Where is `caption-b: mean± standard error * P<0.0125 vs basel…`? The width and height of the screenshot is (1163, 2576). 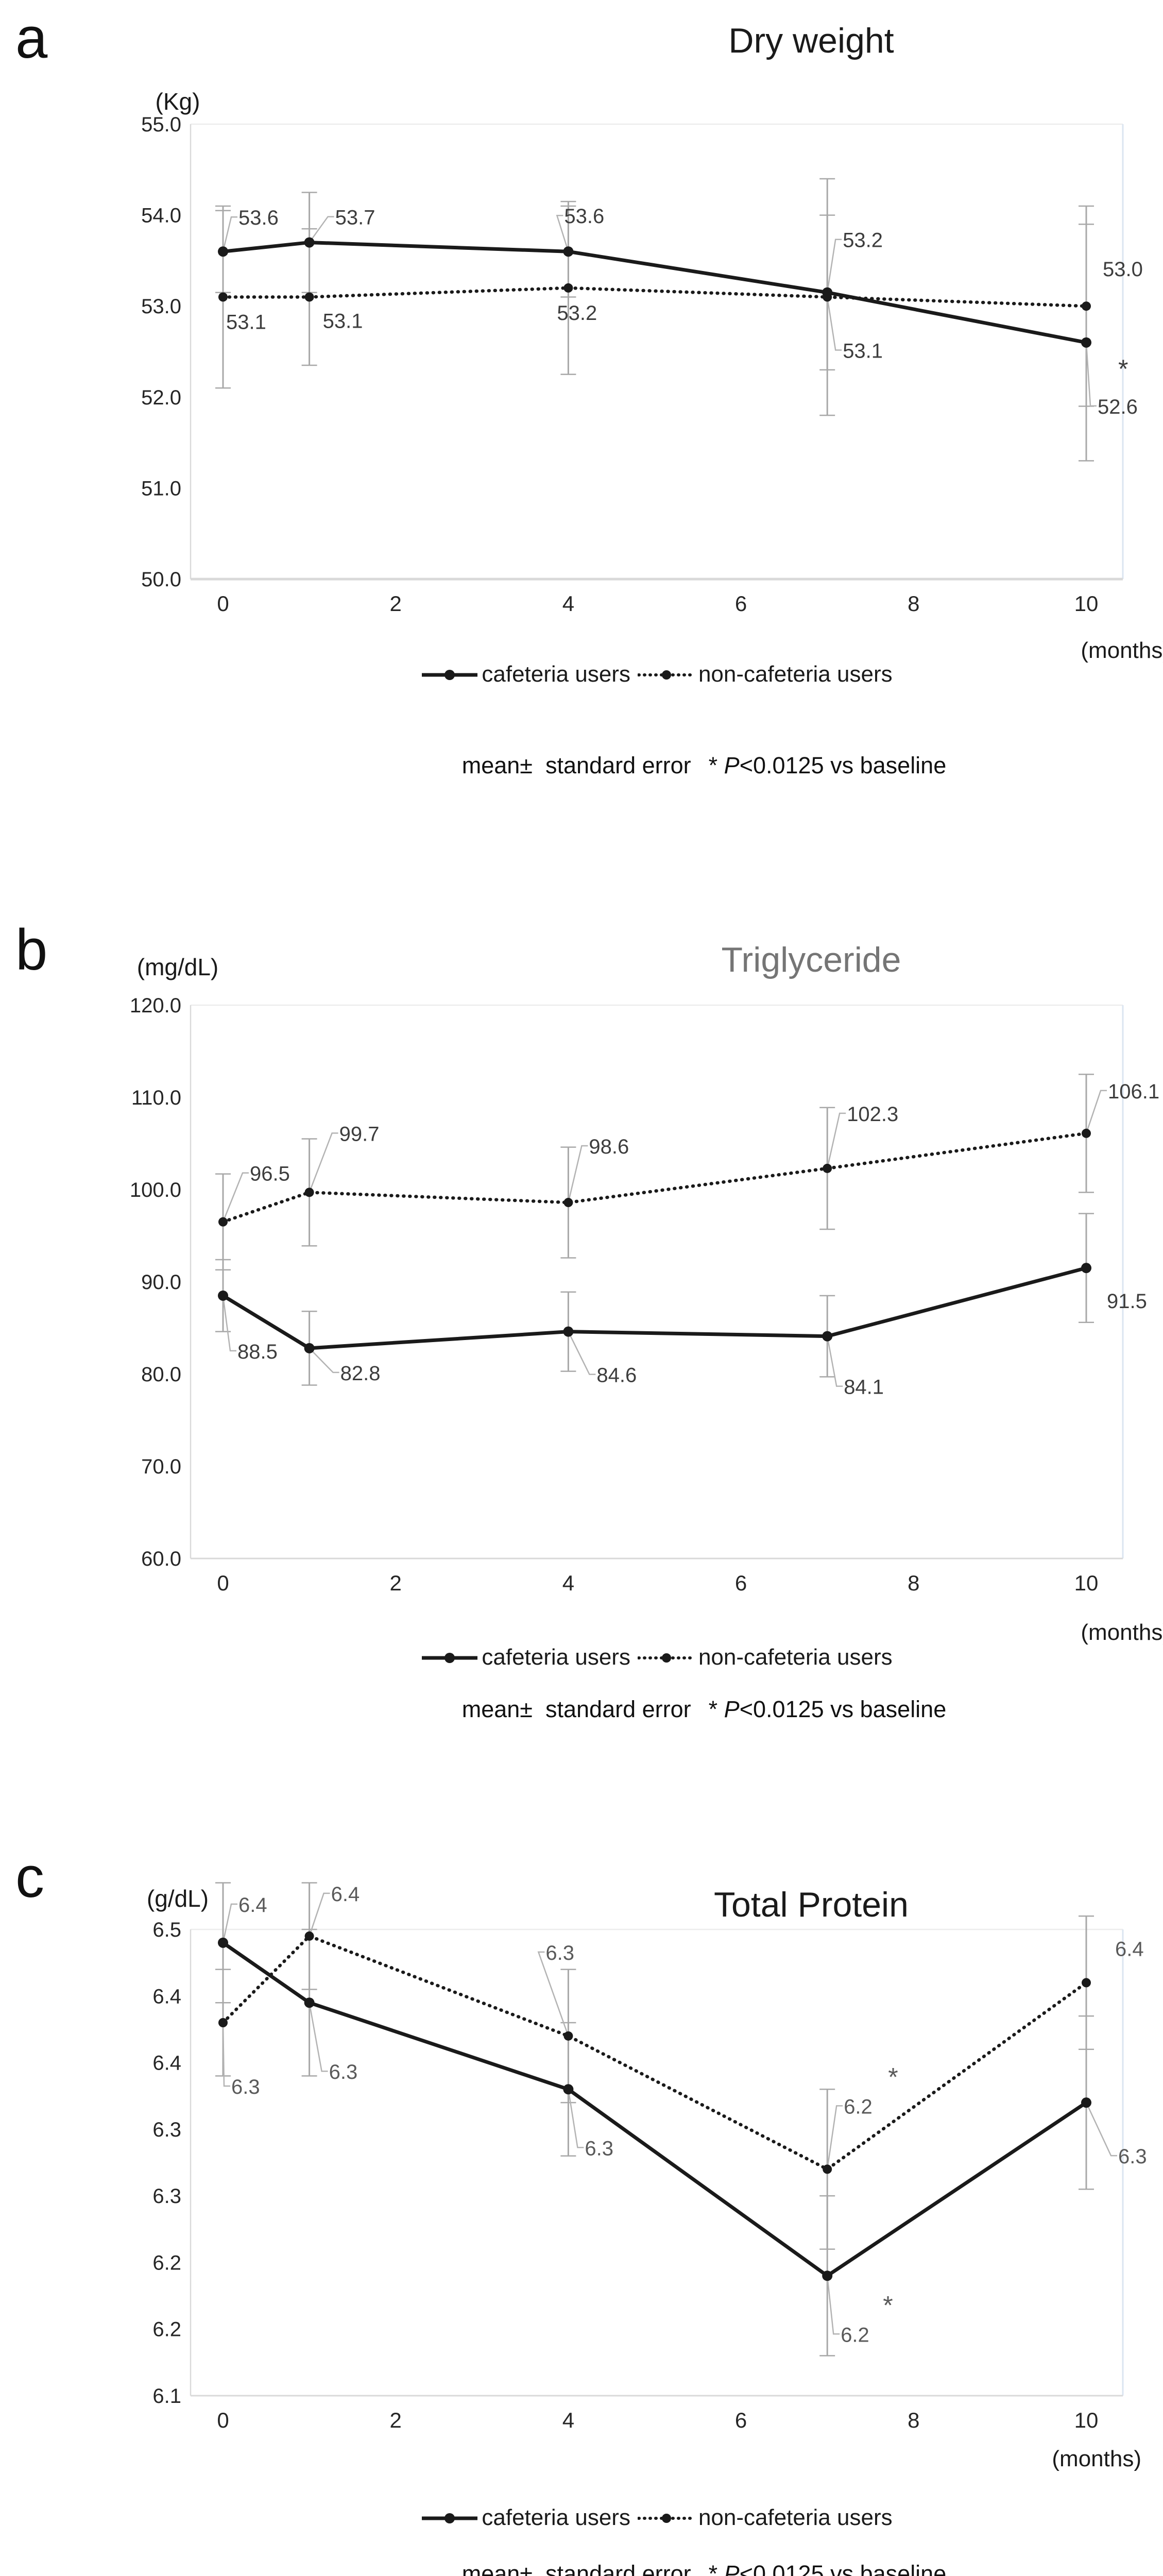
caption-b: mean± standard error * P<0.0125 vs basel… is located at coordinates (704, 1709).